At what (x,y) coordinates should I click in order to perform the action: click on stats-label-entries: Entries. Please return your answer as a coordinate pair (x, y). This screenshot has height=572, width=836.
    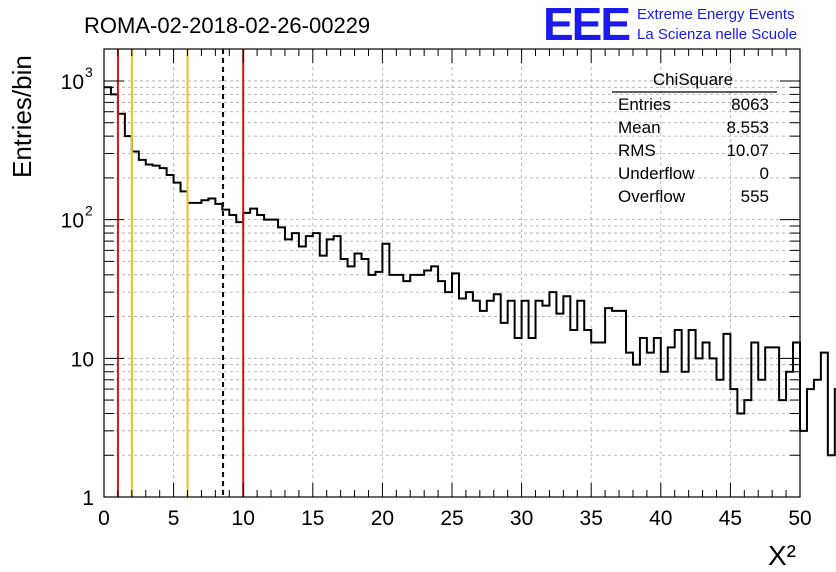
    Looking at the image, I should click on (644, 104).